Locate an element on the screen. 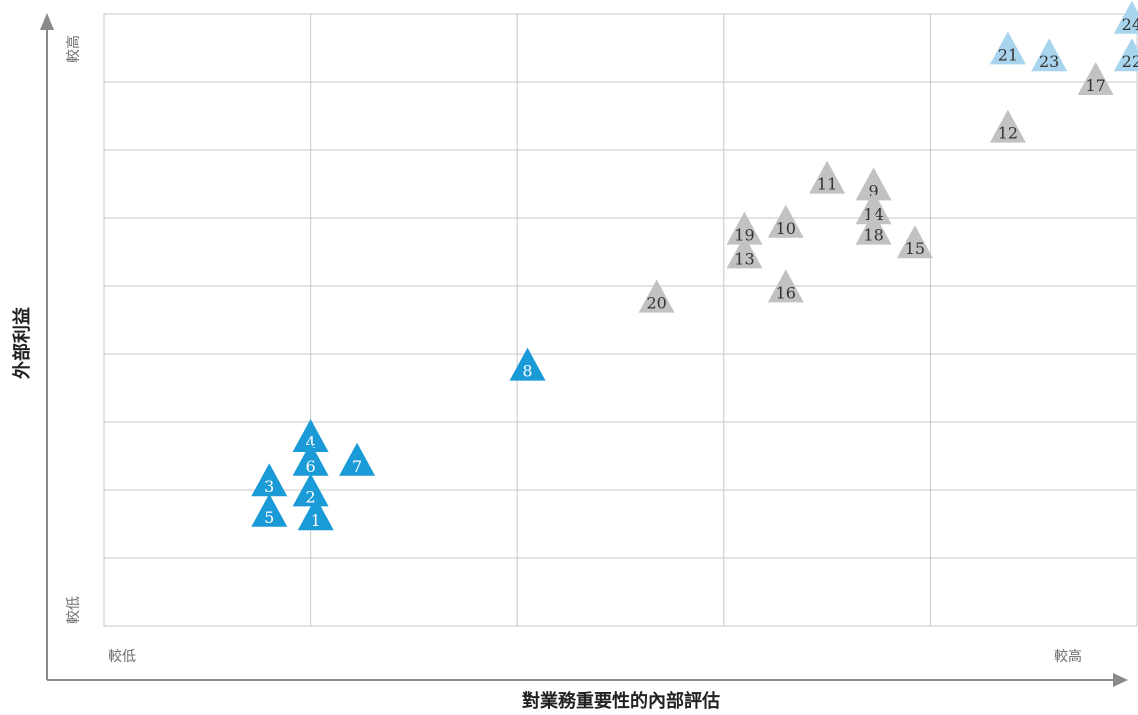 This screenshot has height=715, width=1138. data-point-label: 4 is located at coordinates (311, 442).